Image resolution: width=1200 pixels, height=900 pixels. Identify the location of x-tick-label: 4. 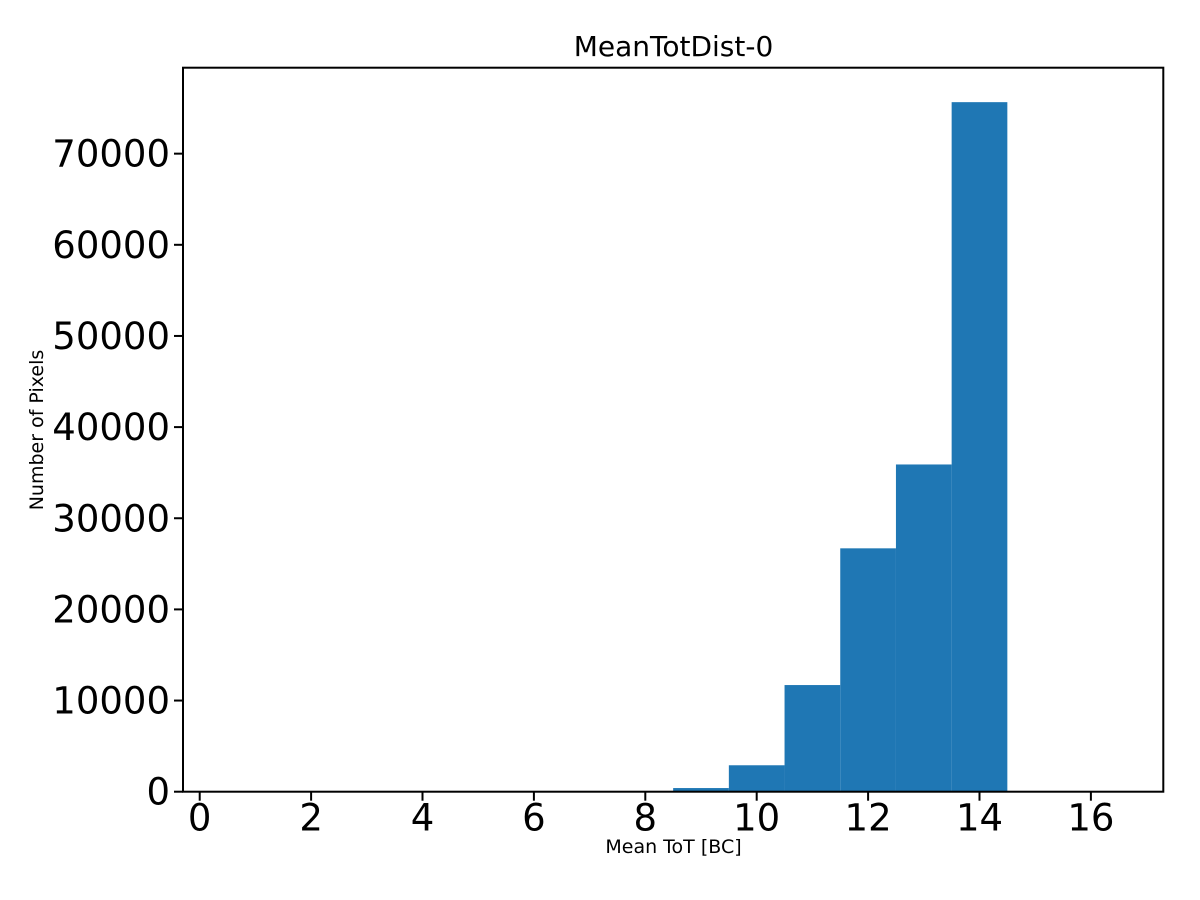
(423, 818).